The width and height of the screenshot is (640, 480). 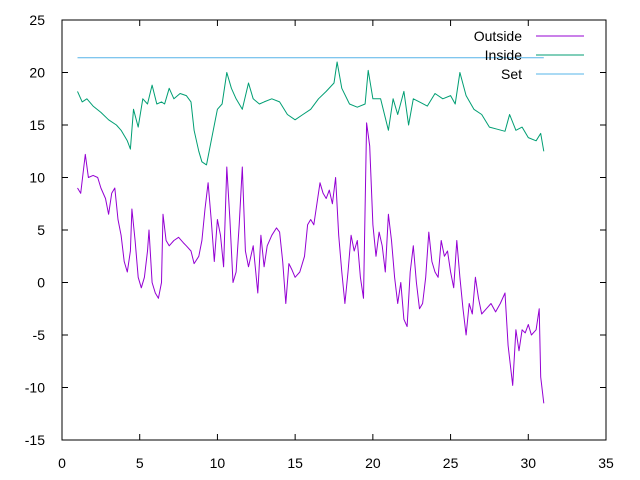 I want to click on legend-label-set: Set, so click(x=511, y=74).